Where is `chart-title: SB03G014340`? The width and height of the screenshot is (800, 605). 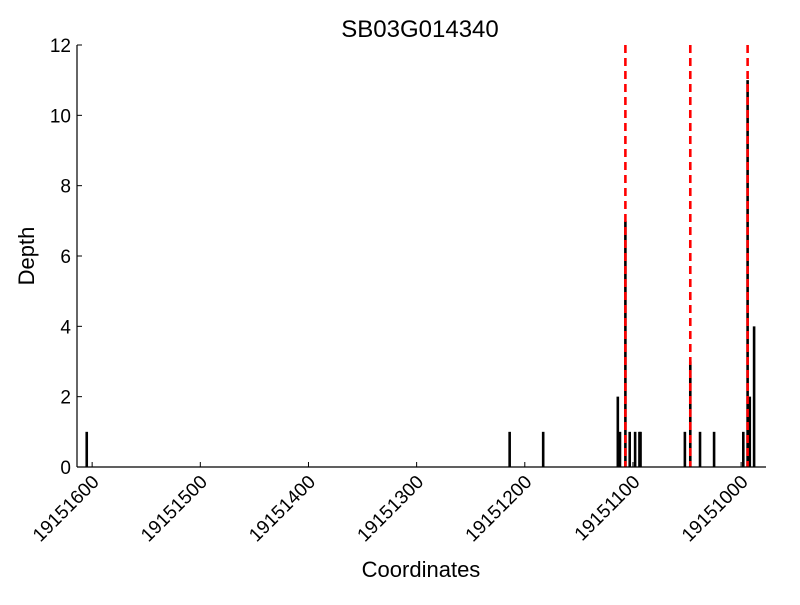
chart-title: SB03G014340 is located at coordinates (419, 29).